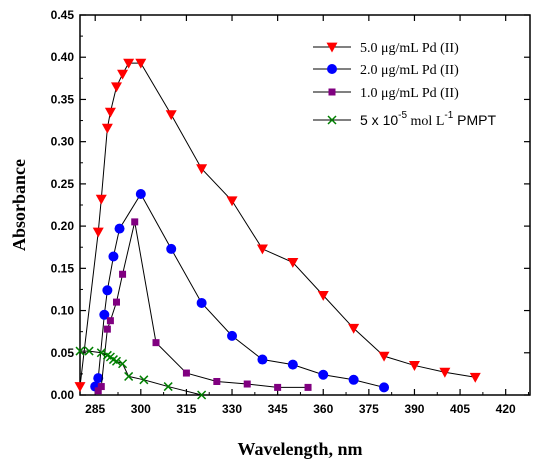 This screenshot has width=541, height=462. What do you see at coordinates (63, 395) in the screenshot?
I see `y-tick-label: 0.00` at bounding box center [63, 395].